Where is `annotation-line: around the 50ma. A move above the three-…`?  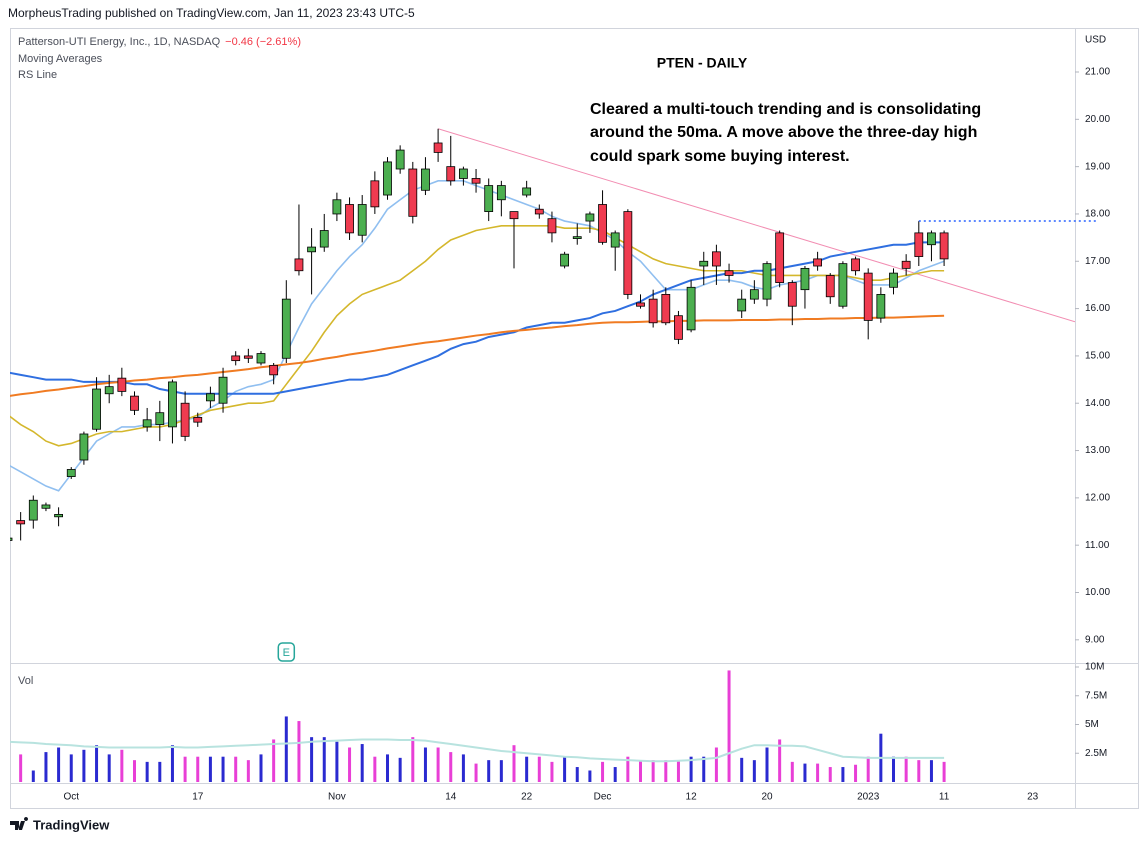 annotation-line: around the 50ma. A move above the three-… is located at coordinates (783, 132).